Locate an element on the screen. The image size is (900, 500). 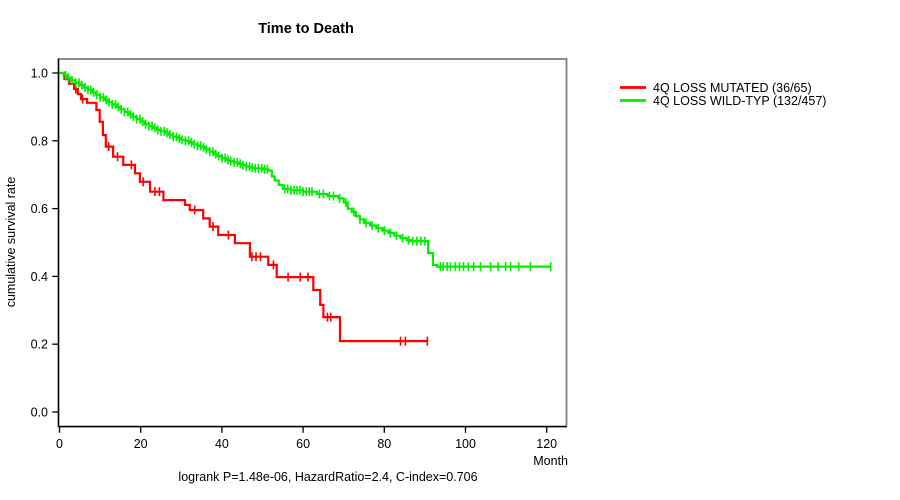
y-tick-label: 0.6 is located at coordinates (39, 209).